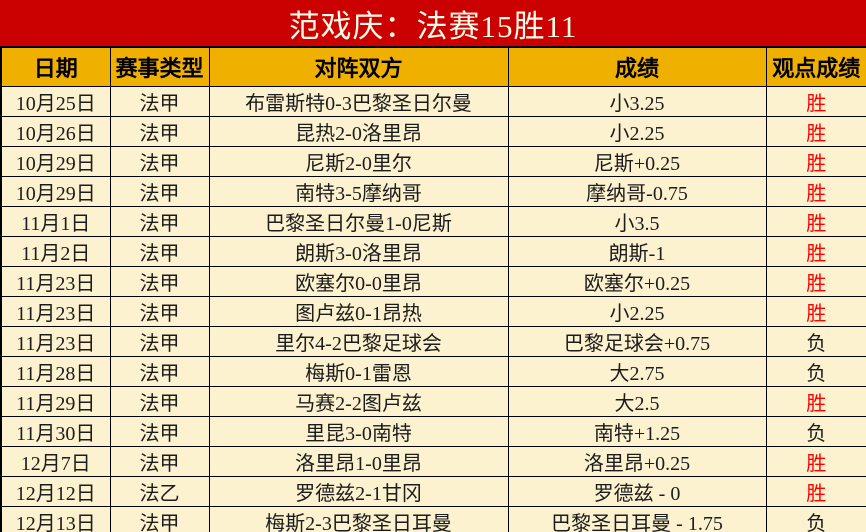  I want to click on match-cell: 朗斯3-0洛里昂, so click(358, 251).